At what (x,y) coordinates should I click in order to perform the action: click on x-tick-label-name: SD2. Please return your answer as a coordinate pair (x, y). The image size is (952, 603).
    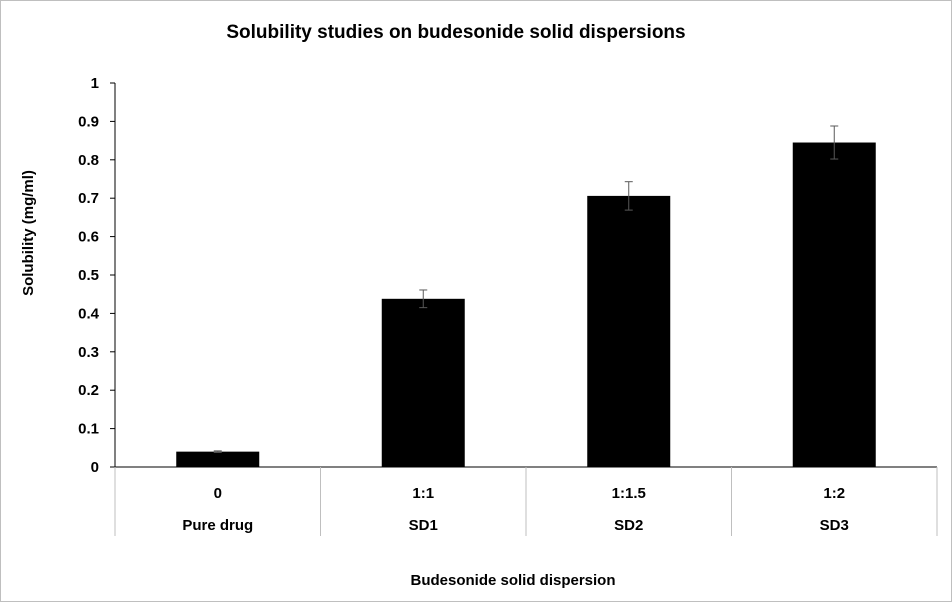
    Looking at the image, I should click on (628, 525).